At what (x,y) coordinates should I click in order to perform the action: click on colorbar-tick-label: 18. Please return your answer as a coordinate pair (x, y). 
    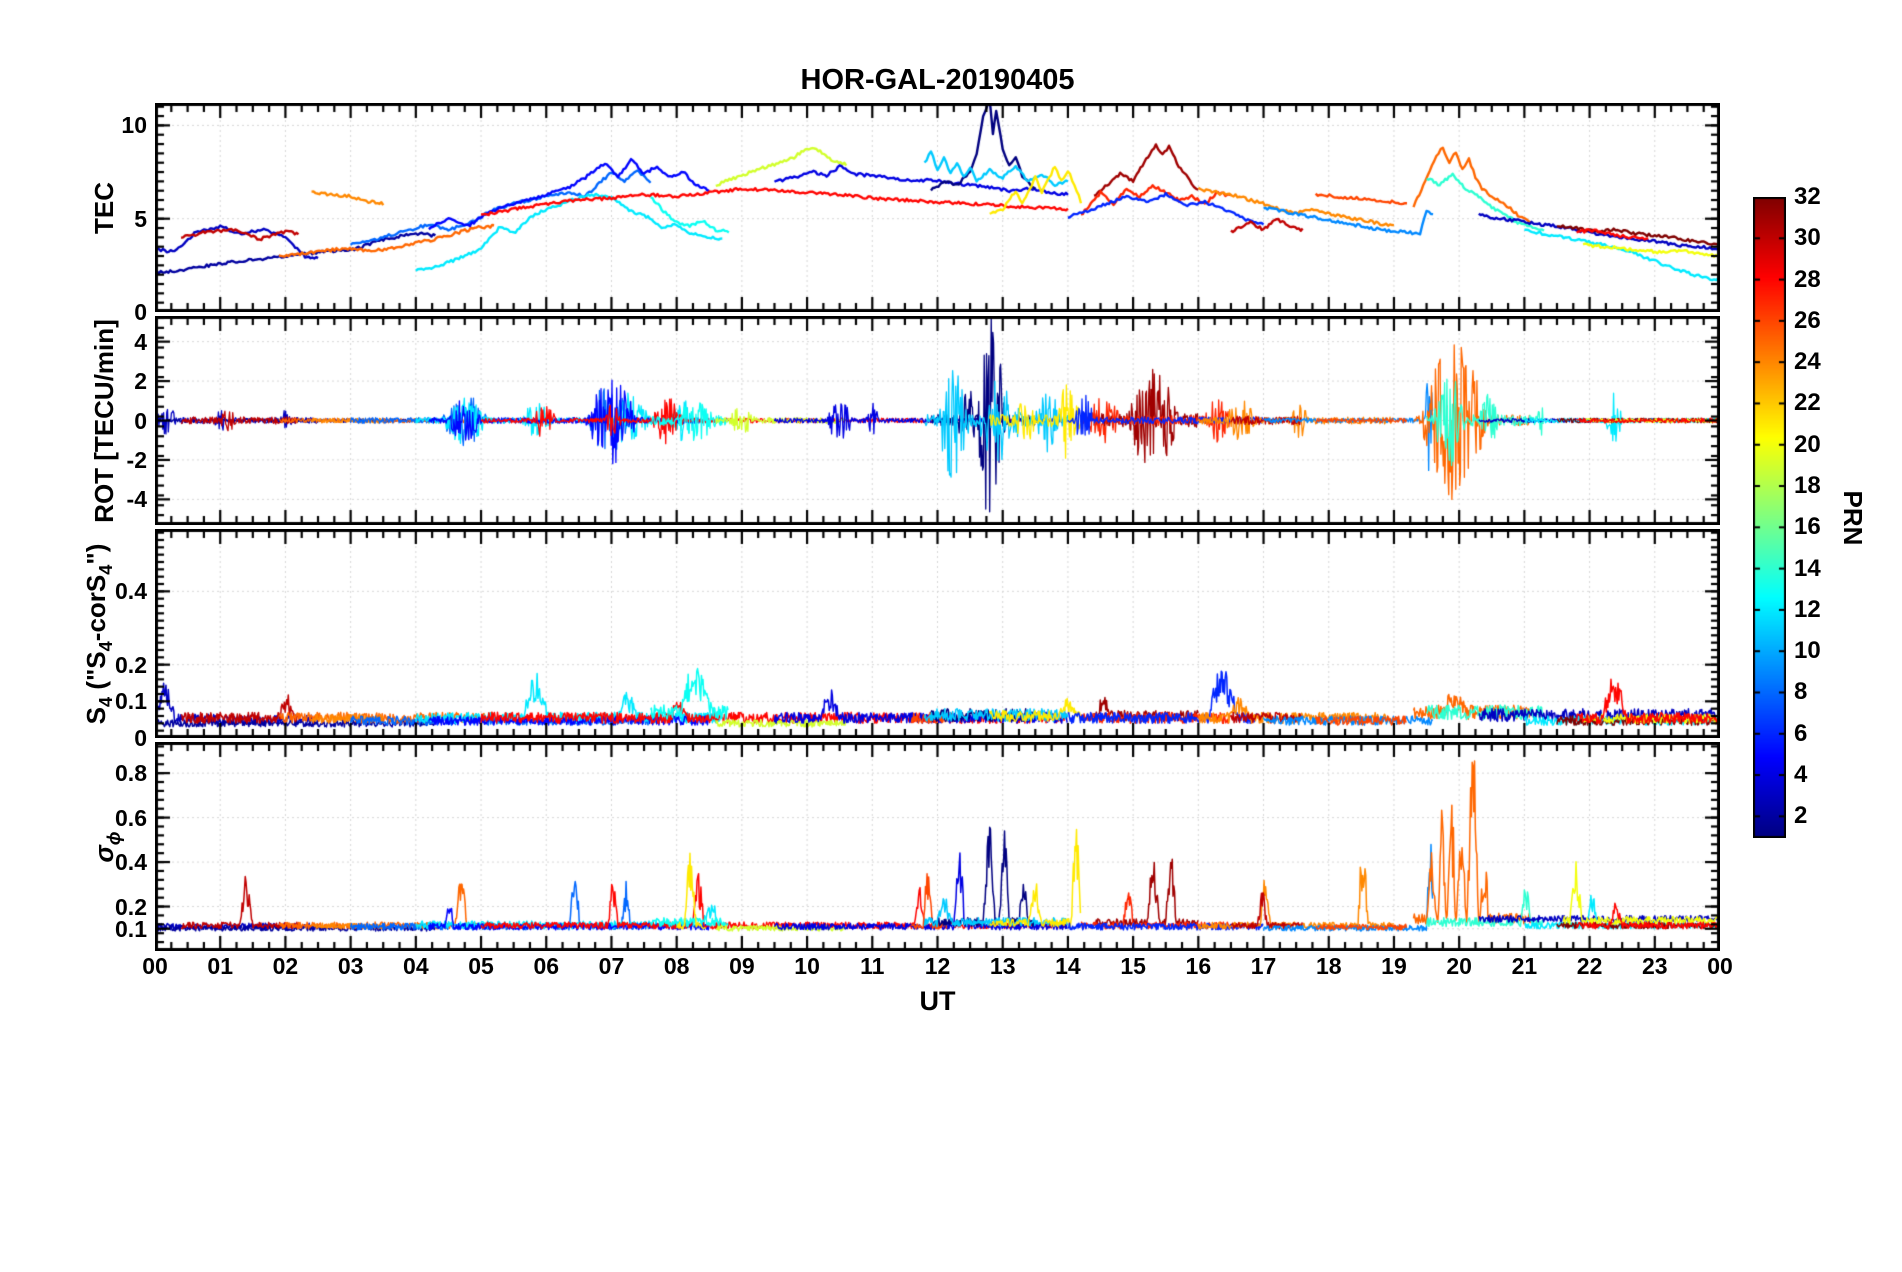
    Looking at the image, I should click on (1807, 486).